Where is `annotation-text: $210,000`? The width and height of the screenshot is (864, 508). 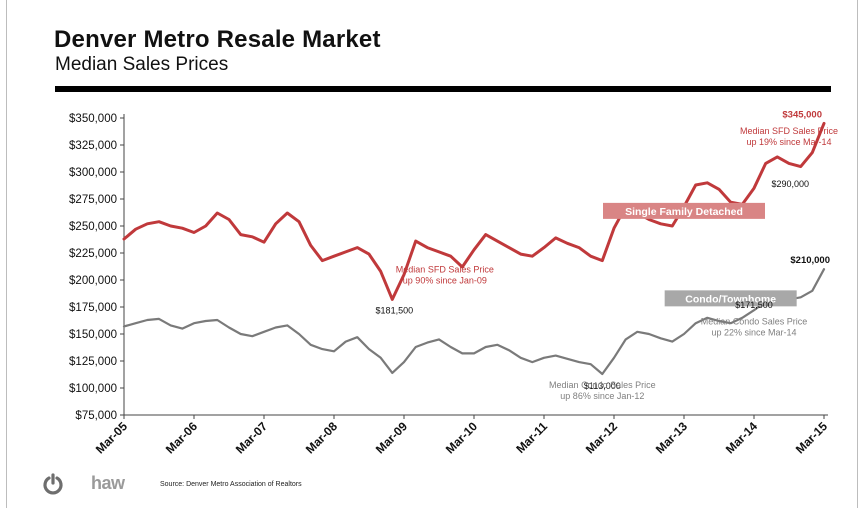
annotation-text: $210,000 is located at coordinates (810, 260).